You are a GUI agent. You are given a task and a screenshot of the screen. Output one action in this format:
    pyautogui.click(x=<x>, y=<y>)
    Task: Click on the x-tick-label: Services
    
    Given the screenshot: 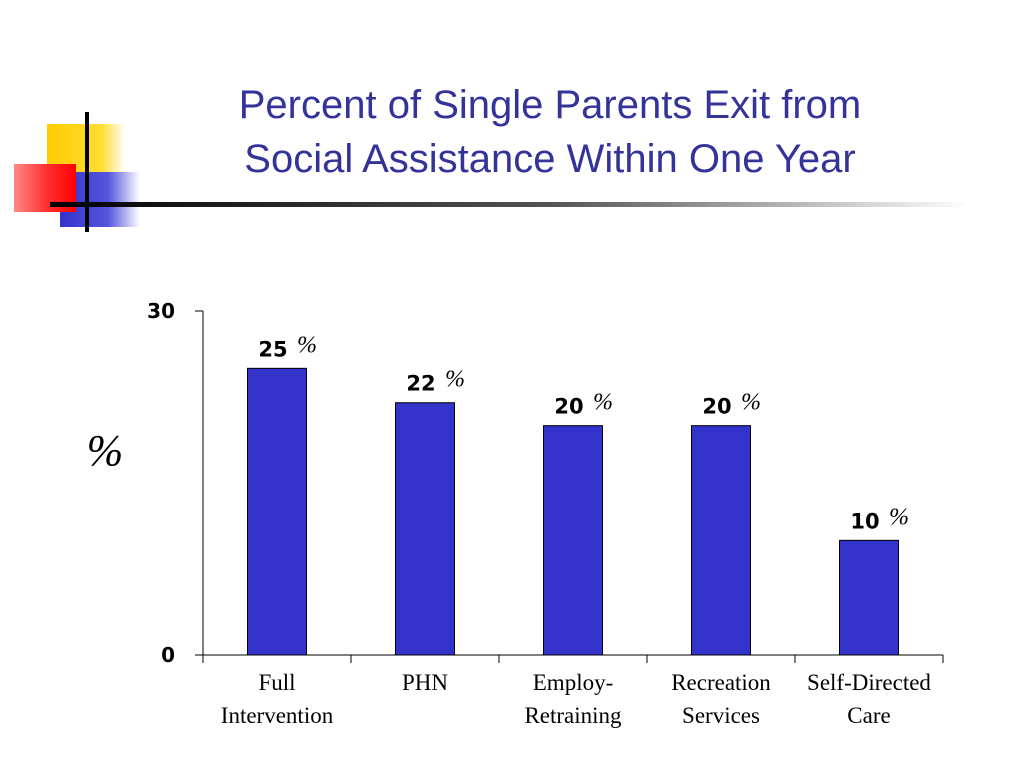 What is the action you would take?
    pyautogui.click(x=721, y=715)
    